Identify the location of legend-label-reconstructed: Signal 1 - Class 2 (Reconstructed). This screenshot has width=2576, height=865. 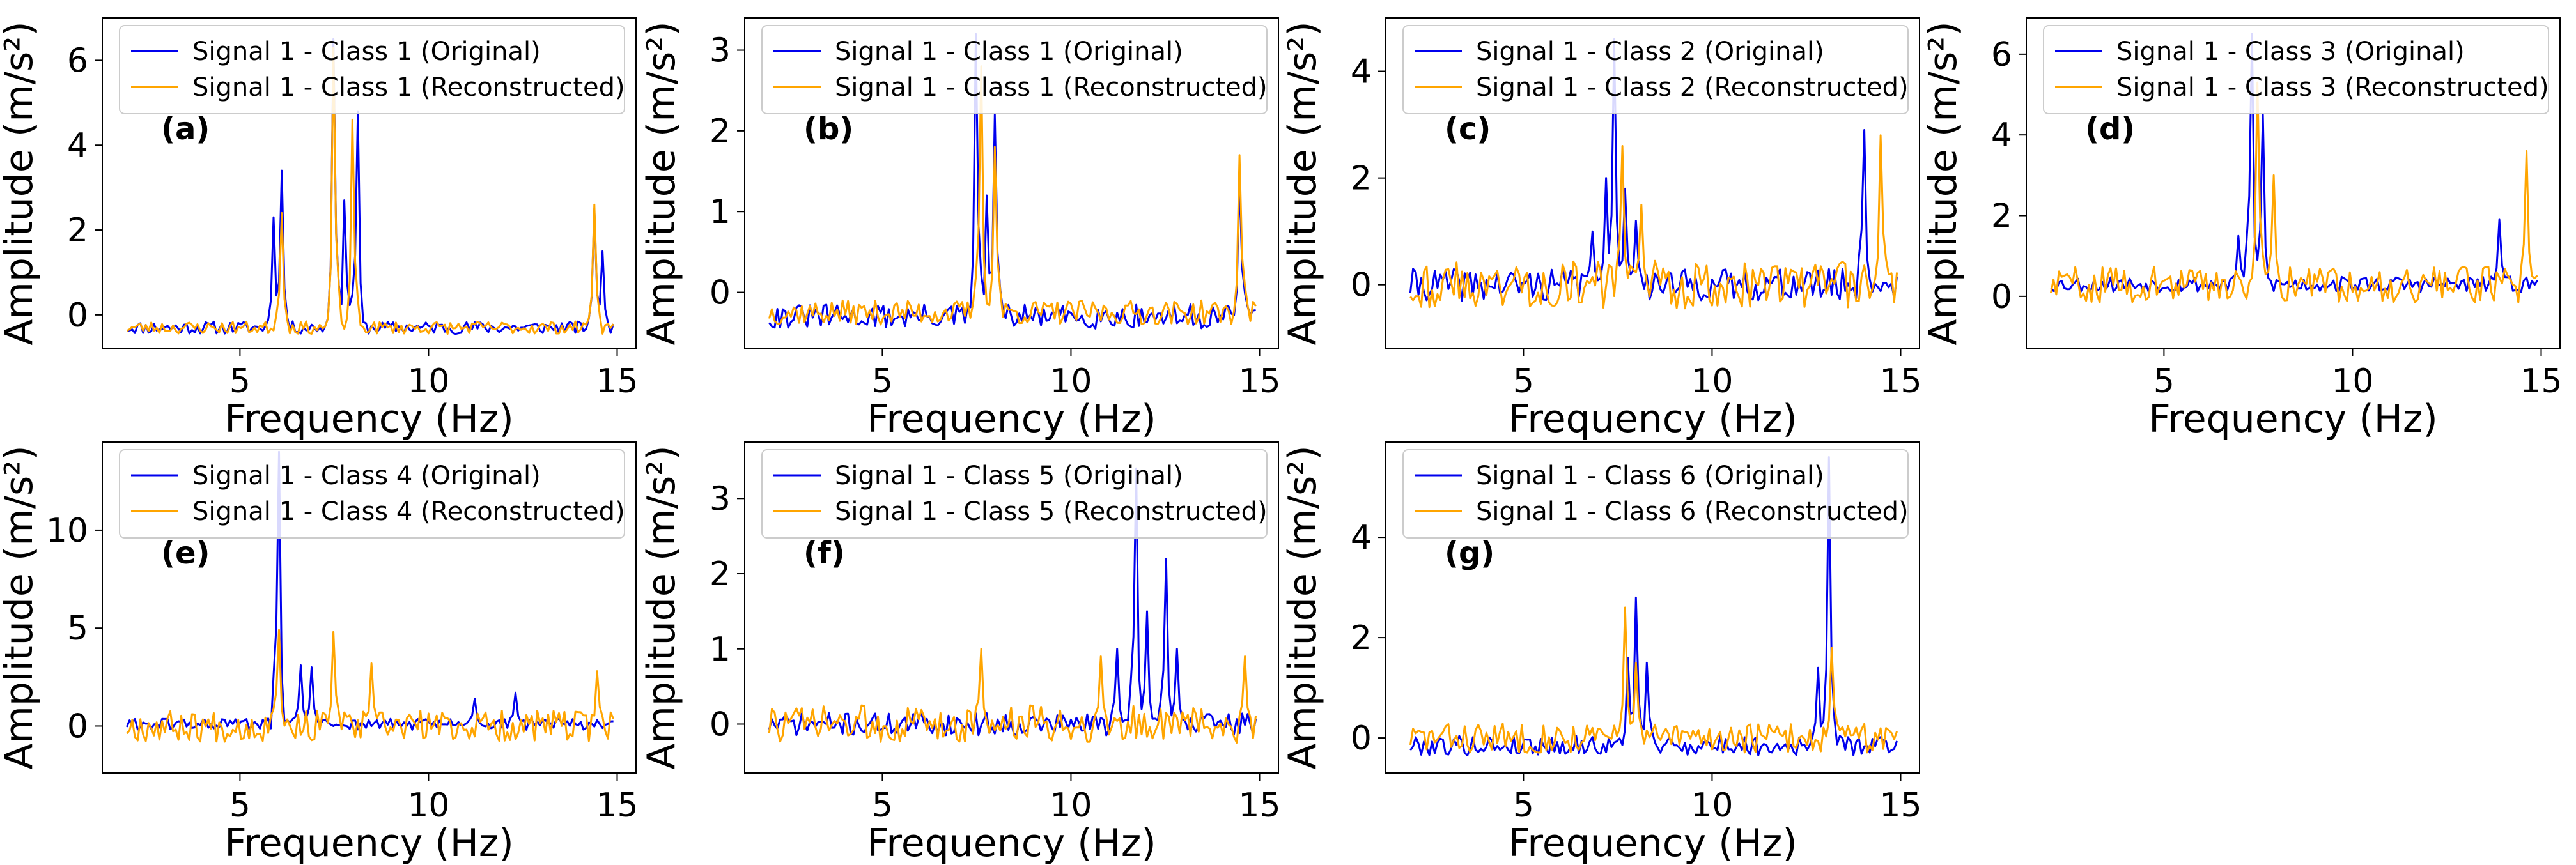
(1692, 88).